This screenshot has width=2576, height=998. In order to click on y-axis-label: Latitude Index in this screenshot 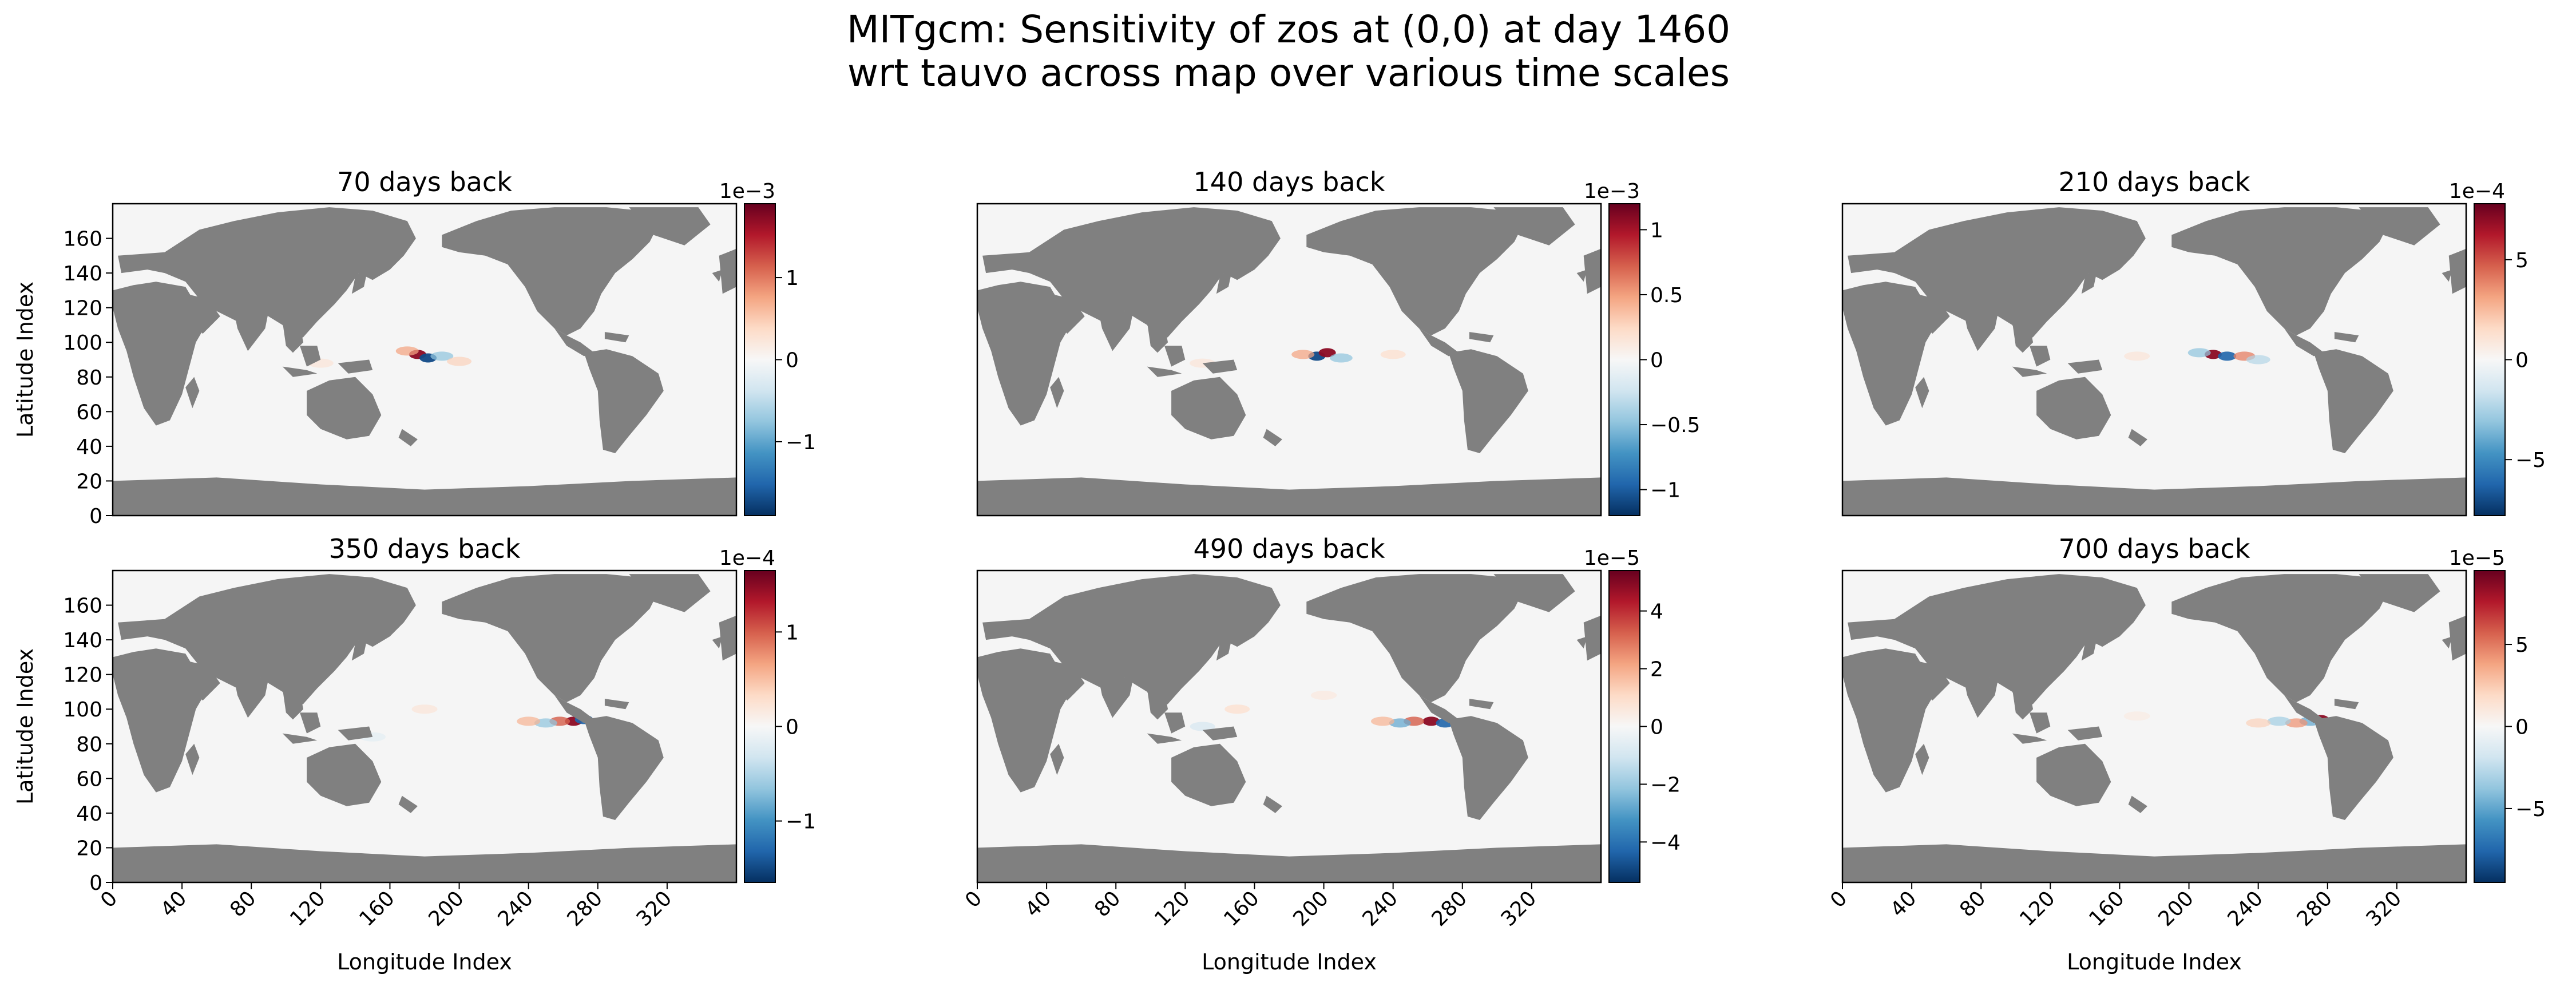, I will do `click(26, 726)`.